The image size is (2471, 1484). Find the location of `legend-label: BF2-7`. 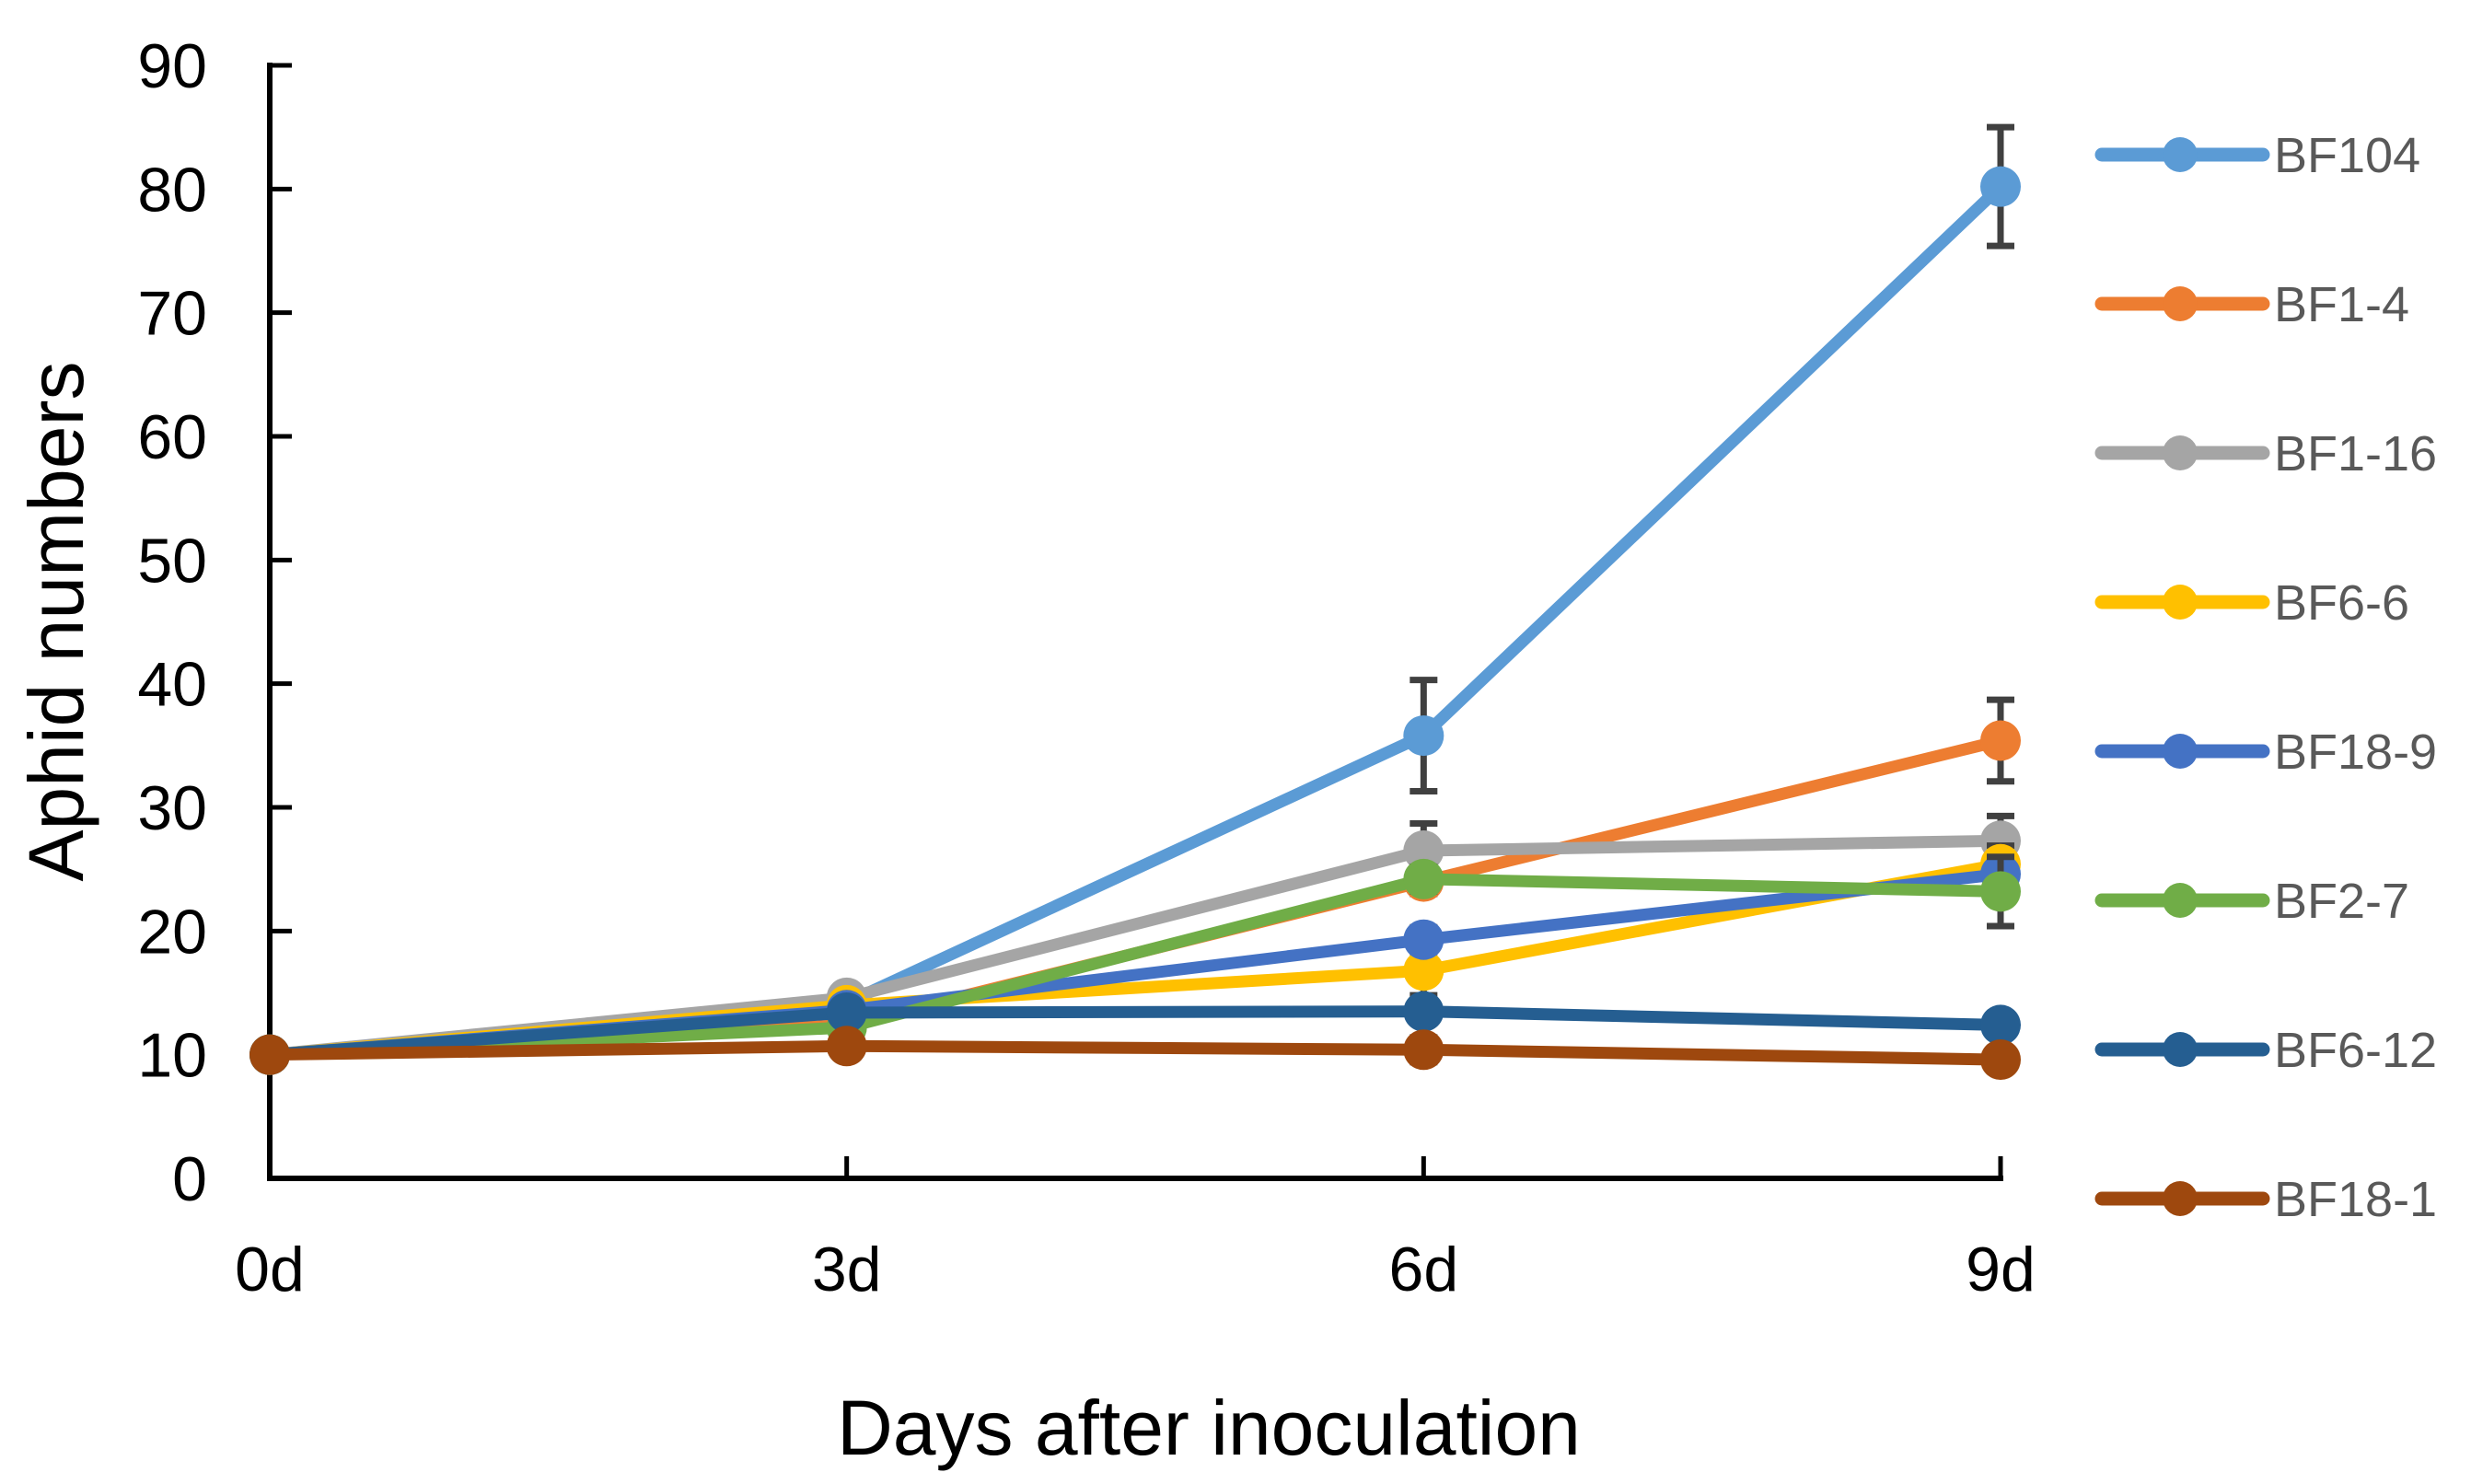

legend-label: BF2-7 is located at coordinates (2341, 901).